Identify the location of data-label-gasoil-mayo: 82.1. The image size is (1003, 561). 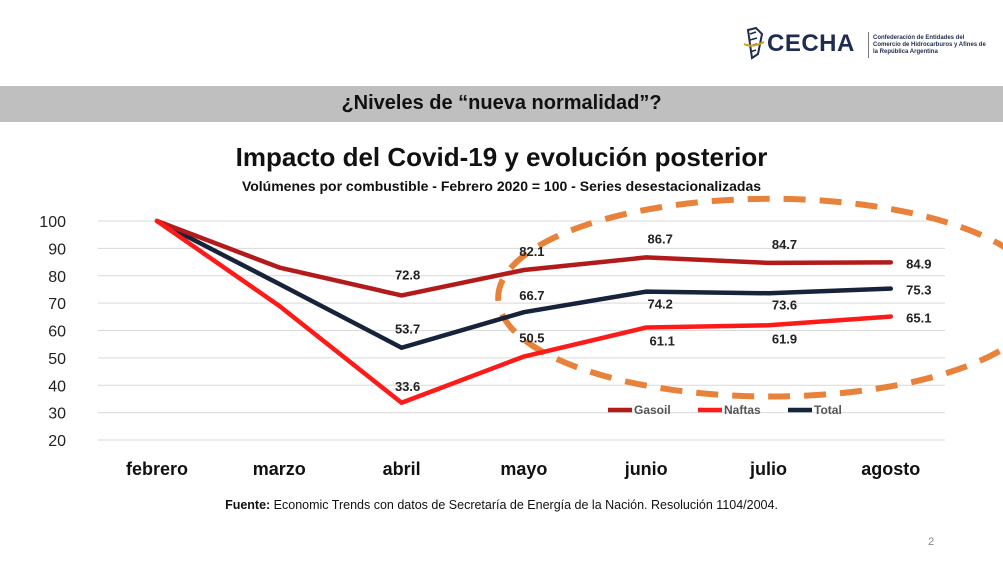
(531, 251).